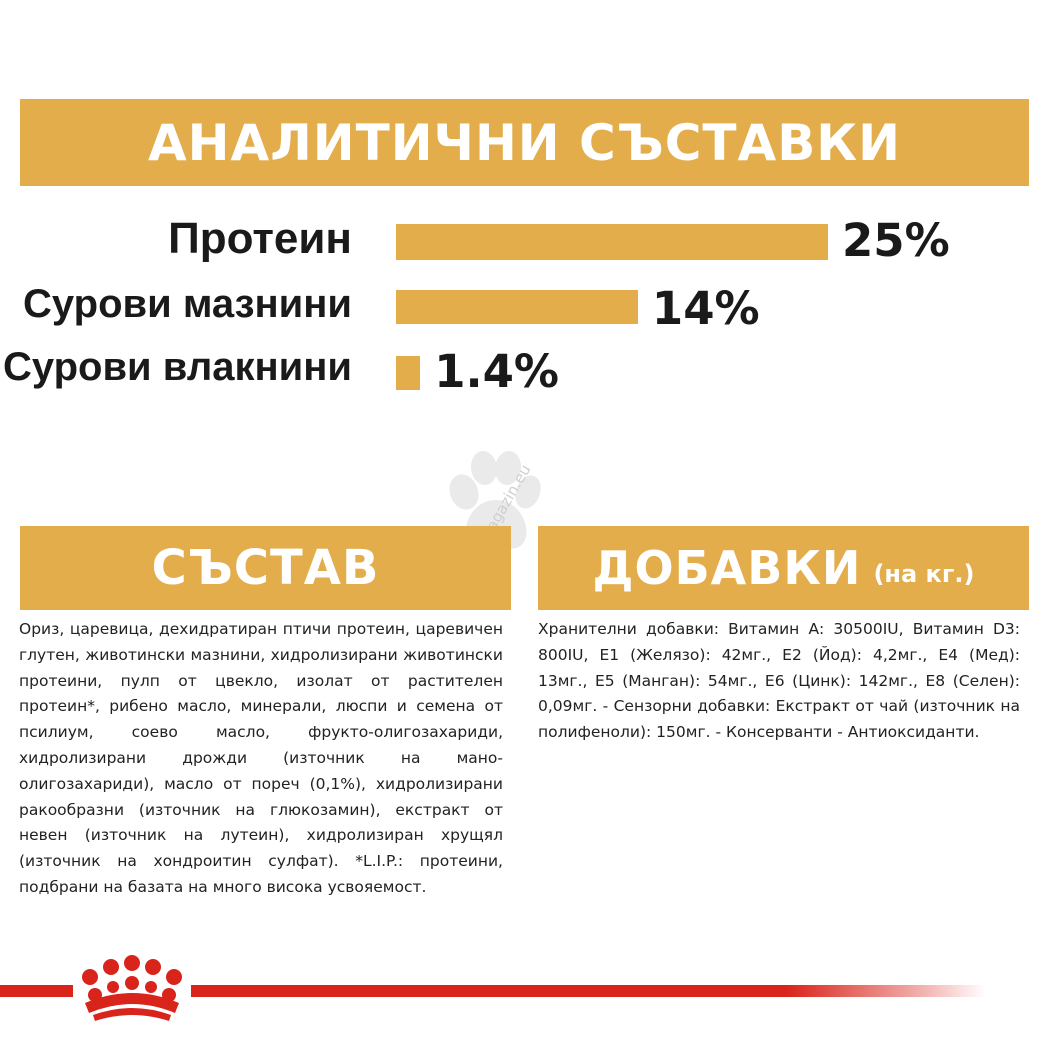 The height and width of the screenshot is (1049, 1049). What do you see at coordinates (612, 242) in the screenshot?
I see `bar-protein` at bounding box center [612, 242].